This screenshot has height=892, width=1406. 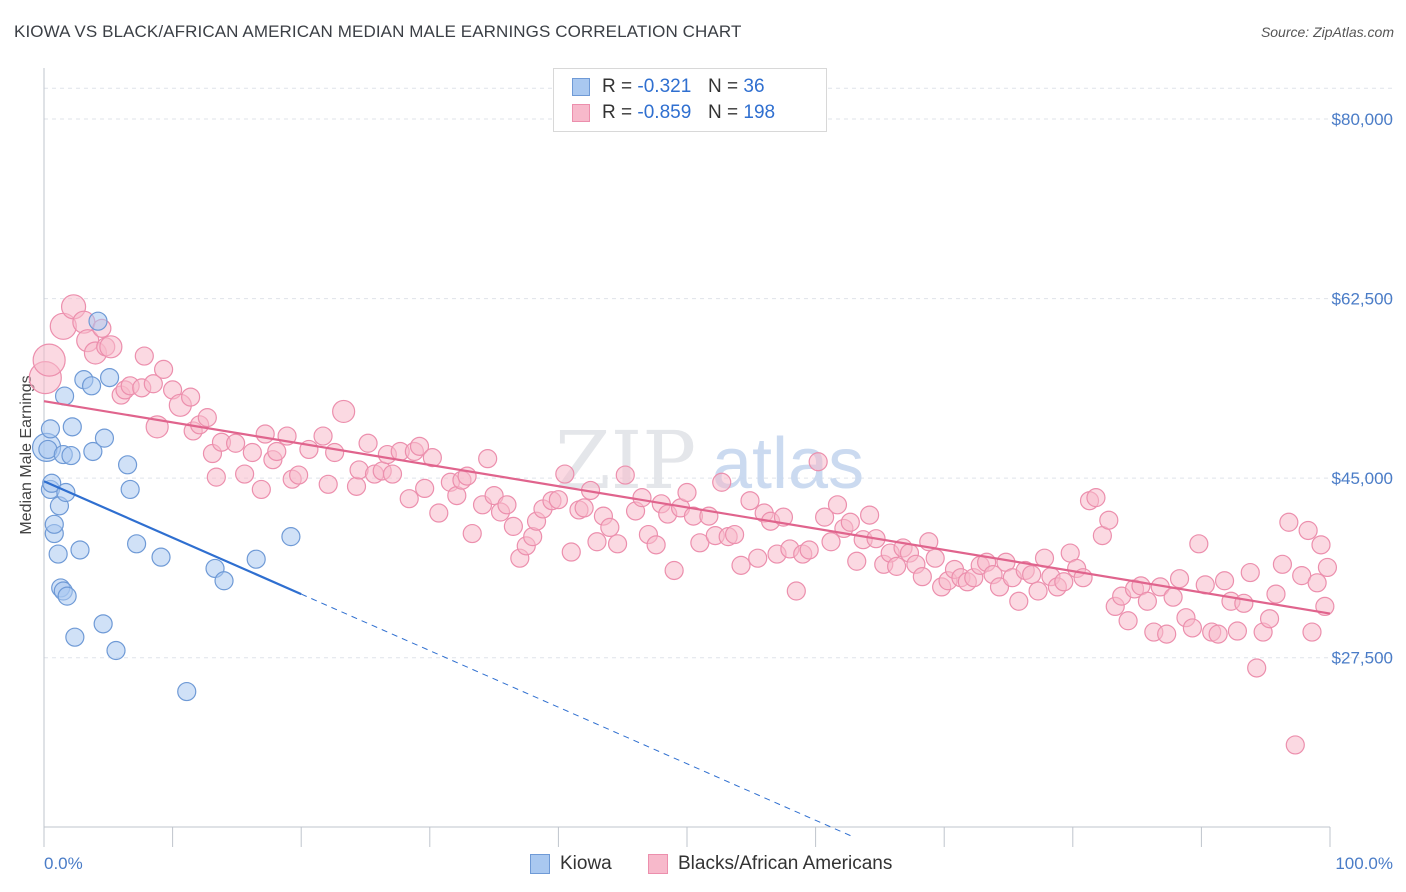 I want to click on kiowa-swatch-icon, so click(x=581, y=87).